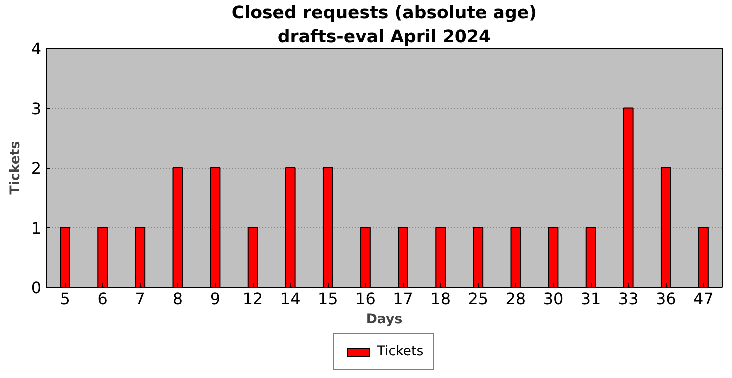 This screenshot has height=378, width=732. What do you see at coordinates (591, 299) in the screenshot?
I see `x-tick-label: 31` at bounding box center [591, 299].